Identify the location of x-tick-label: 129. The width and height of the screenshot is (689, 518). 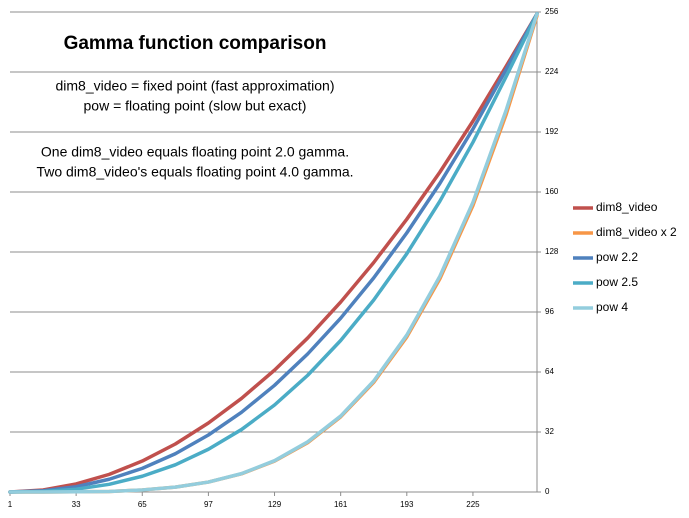
(275, 504).